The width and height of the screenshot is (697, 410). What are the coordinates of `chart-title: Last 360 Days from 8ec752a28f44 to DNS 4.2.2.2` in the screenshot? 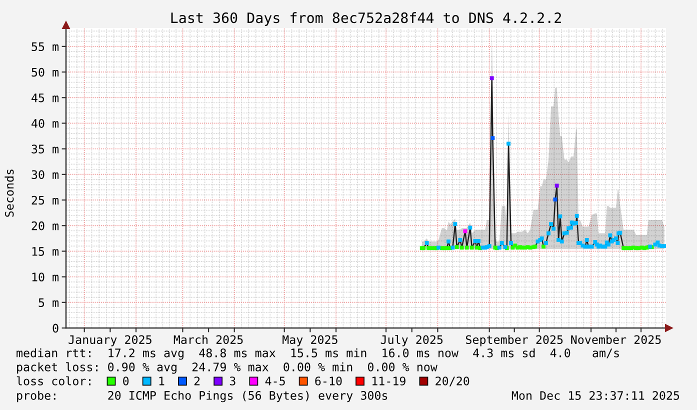 It's located at (366, 19).